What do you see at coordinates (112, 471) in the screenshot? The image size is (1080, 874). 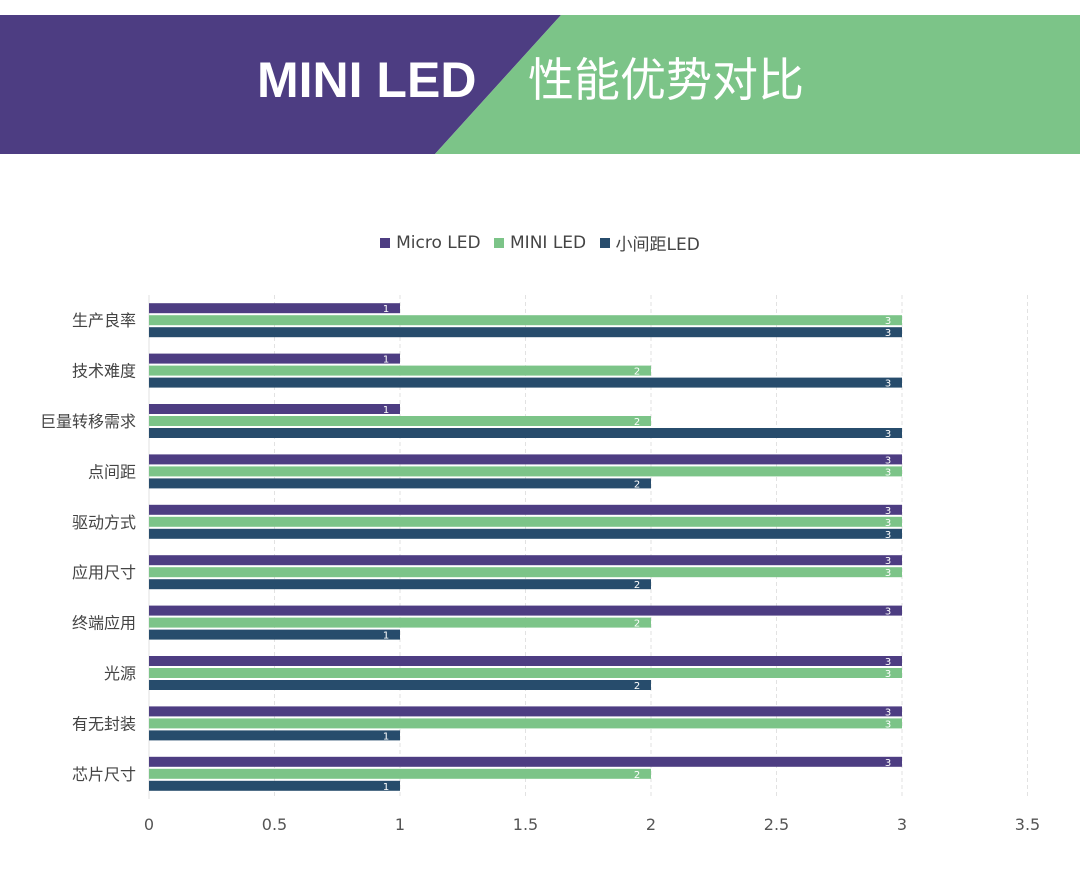 I see `y-category-label: 点间距` at bounding box center [112, 471].